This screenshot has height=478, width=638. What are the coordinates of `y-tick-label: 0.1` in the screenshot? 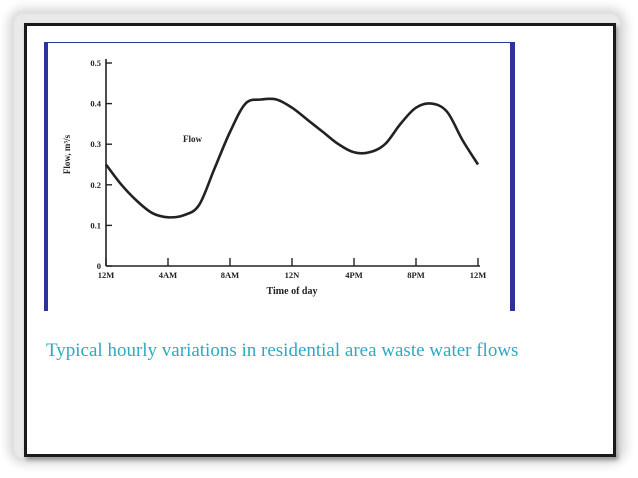 It's located at (95, 225).